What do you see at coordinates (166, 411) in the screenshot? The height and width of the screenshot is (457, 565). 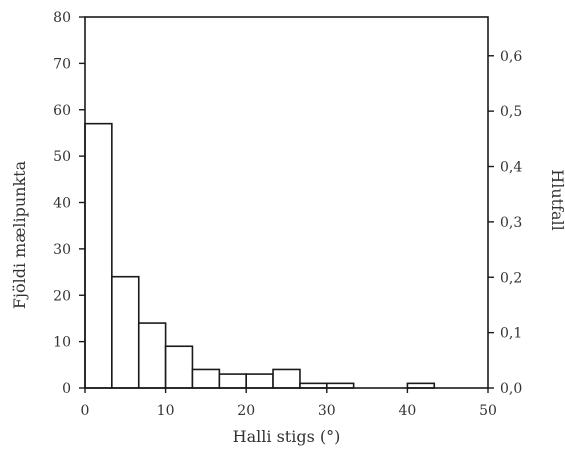 I see `x-tick-label-1: 10` at bounding box center [166, 411].